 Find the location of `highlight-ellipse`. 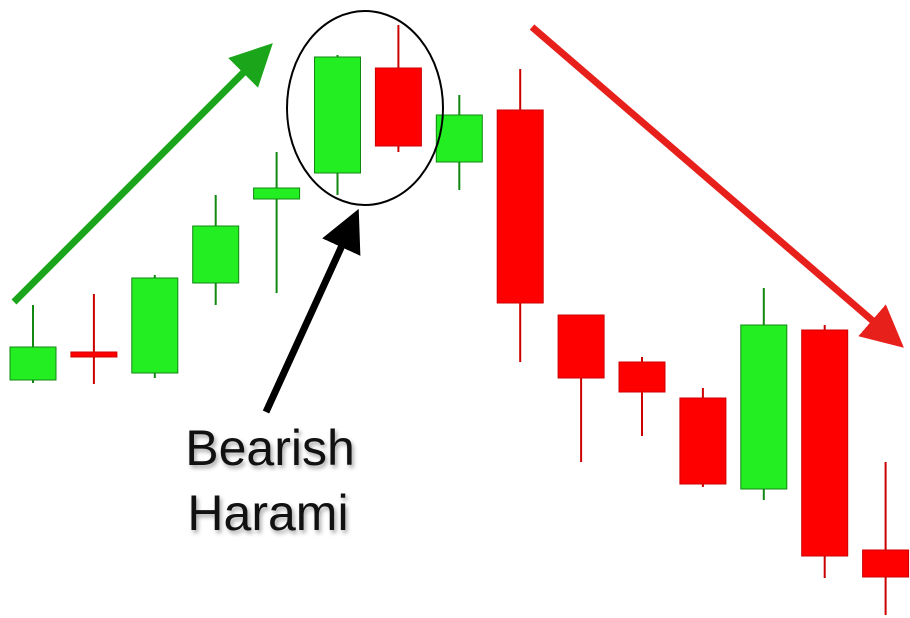

highlight-ellipse is located at coordinates (365, 108).